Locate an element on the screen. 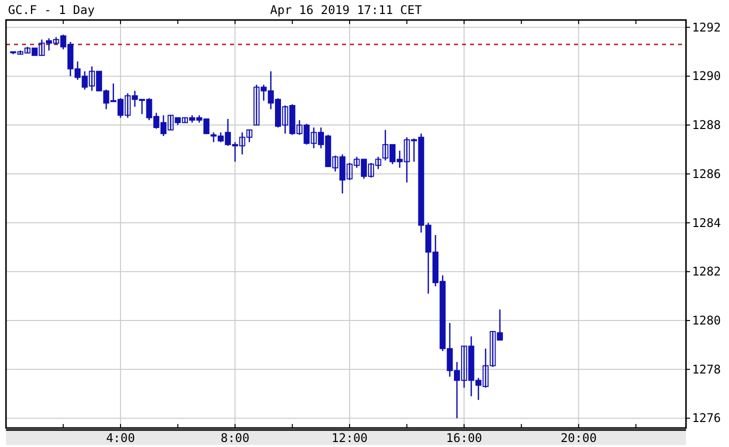 The width and height of the screenshot is (729, 447). y-tick-label: 1292 is located at coordinates (706, 27).